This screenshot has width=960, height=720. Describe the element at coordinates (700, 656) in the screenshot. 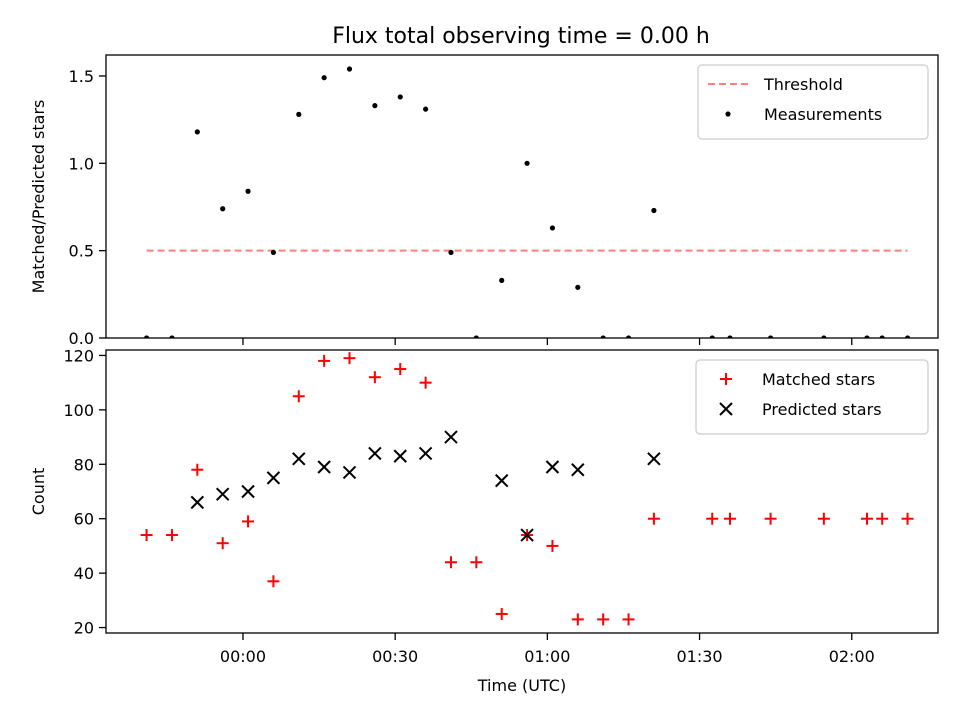

I see `x-tick-label: 01:30` at that location.